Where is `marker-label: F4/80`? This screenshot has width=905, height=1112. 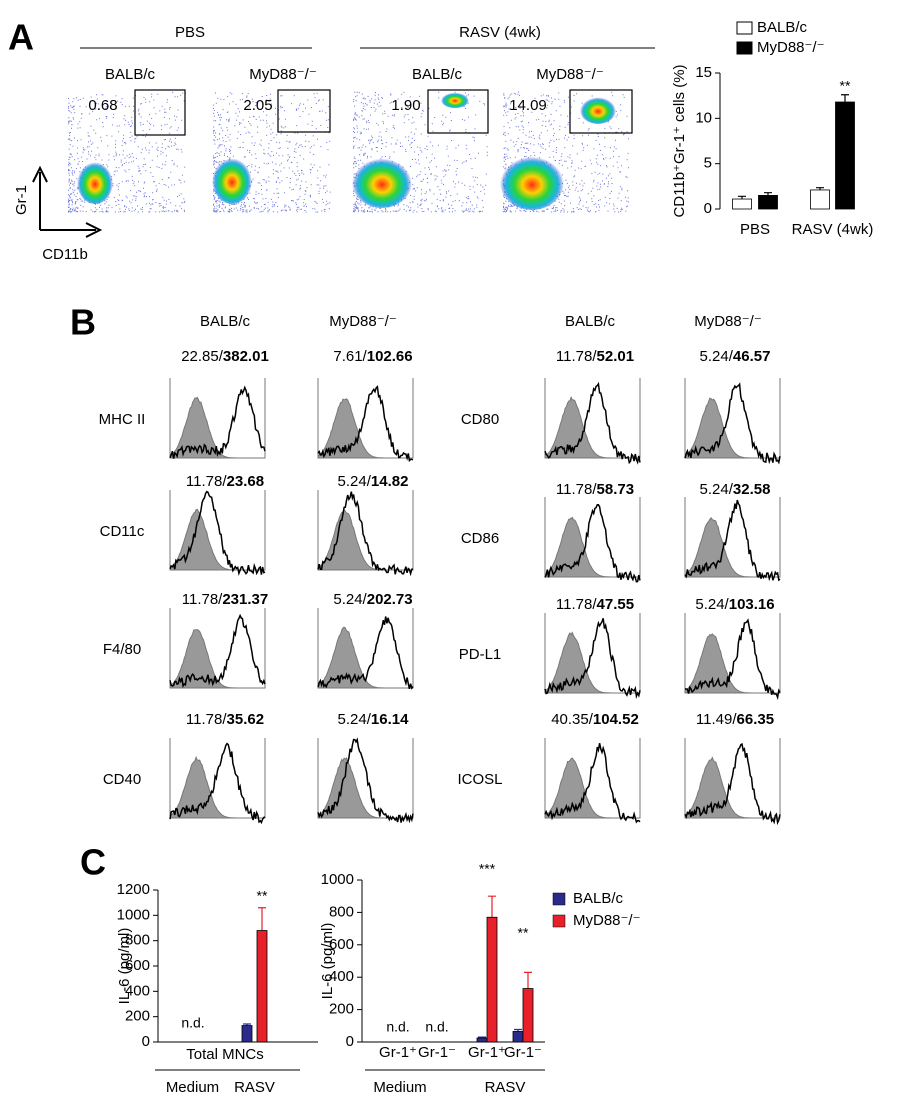
marker-label: F4/80 is located at coordinates (122, 649).